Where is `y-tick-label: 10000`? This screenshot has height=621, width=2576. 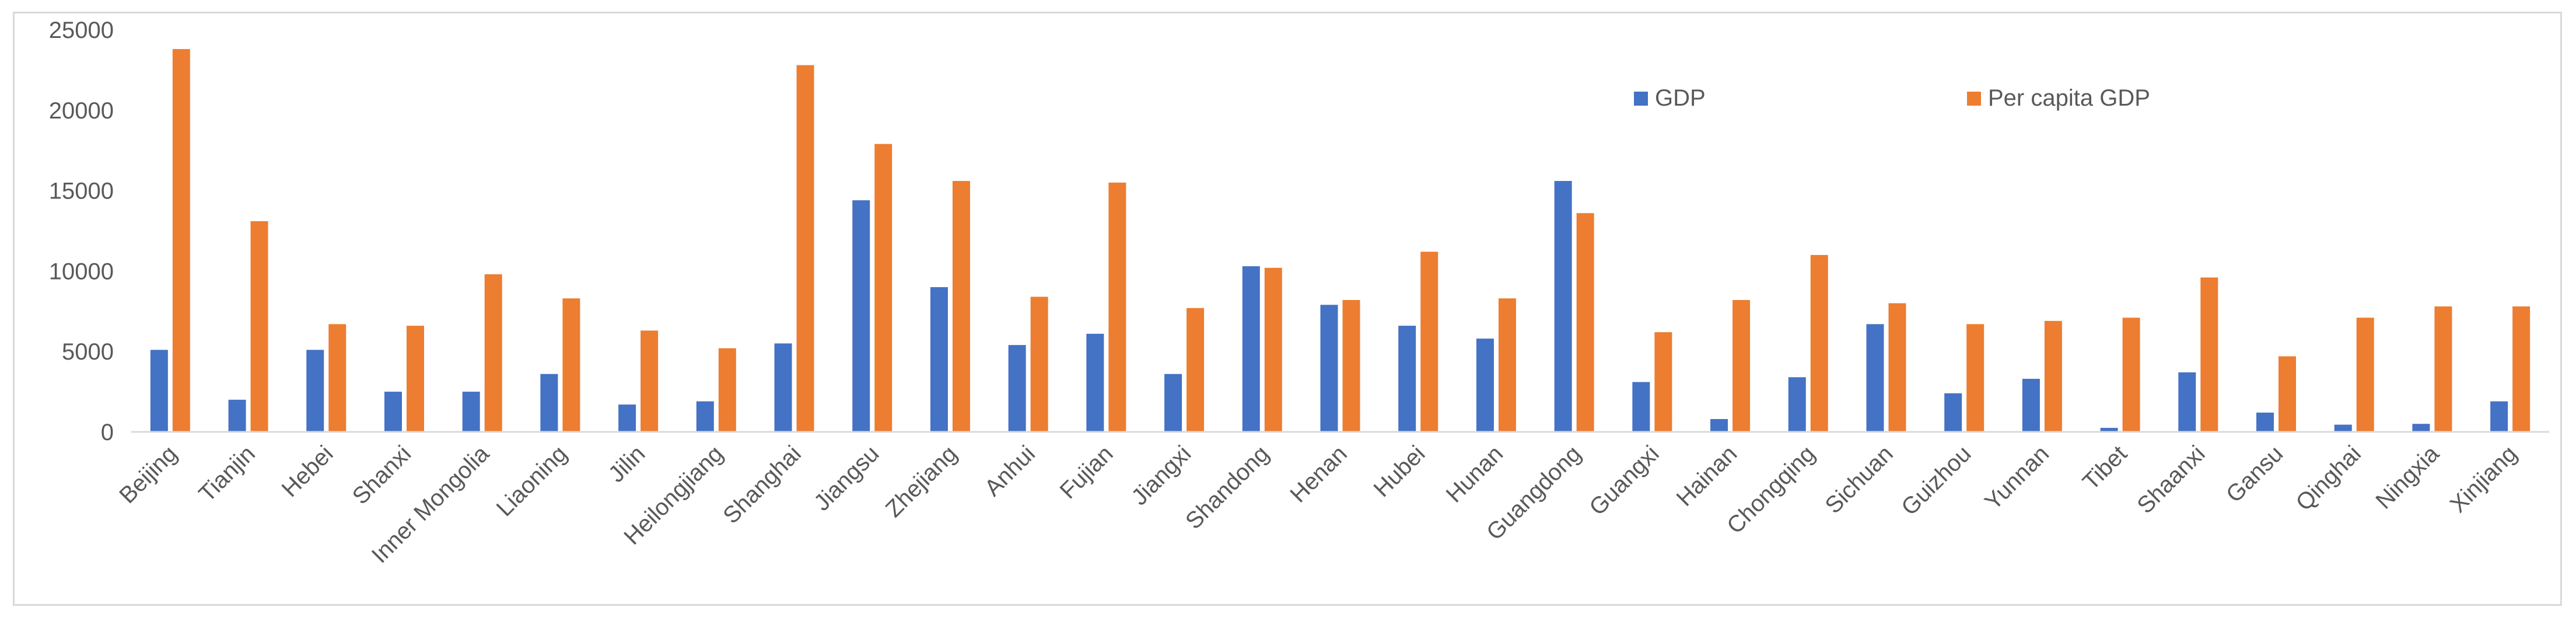 y-tick-label: 10000 is located at coordinates (81, 271).